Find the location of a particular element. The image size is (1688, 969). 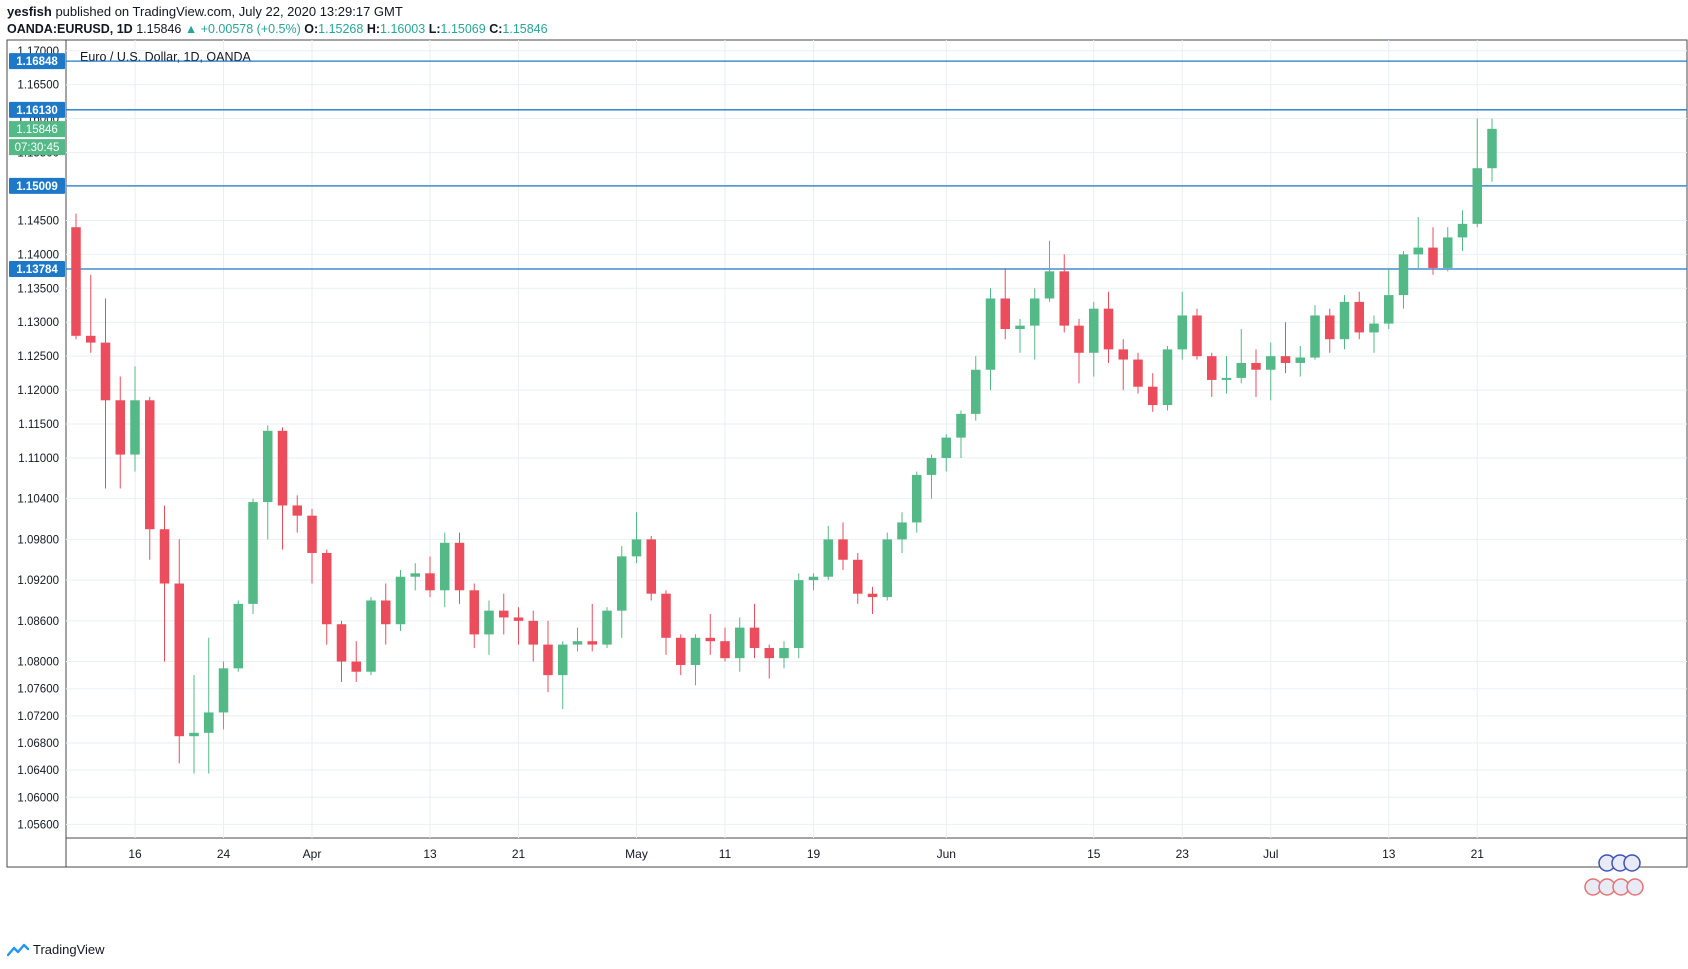

x-tick-label: 11 is located at coordinates (725, 854).